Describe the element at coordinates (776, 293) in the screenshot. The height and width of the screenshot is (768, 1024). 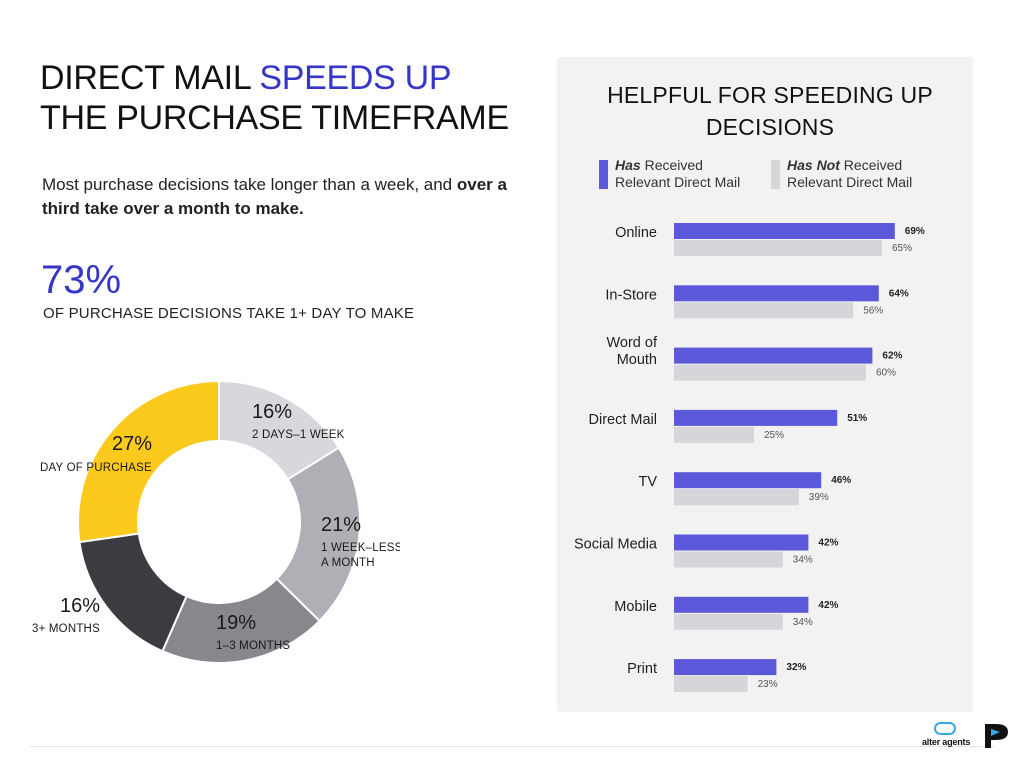
I see `bar-has-received-in-store` at that location.